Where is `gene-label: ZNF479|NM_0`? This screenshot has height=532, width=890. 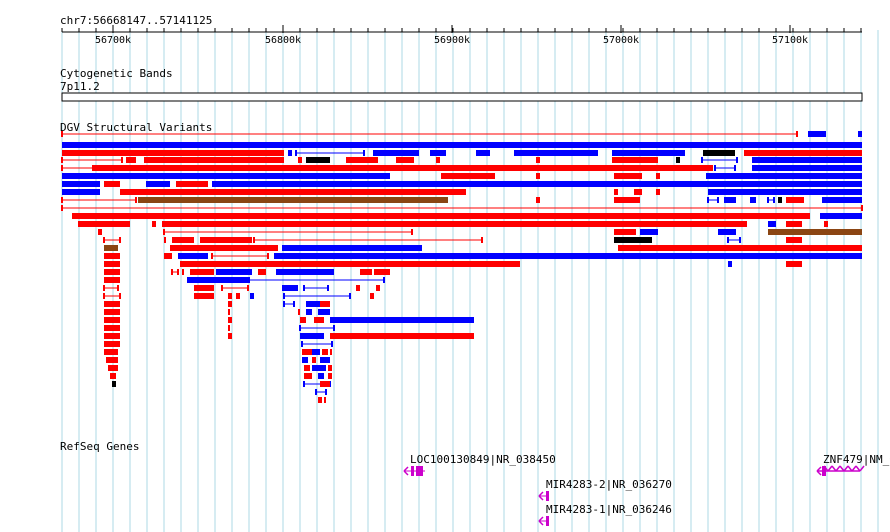
gene-label: ZNF479|NM_0 is located at coordinates (856, 459).